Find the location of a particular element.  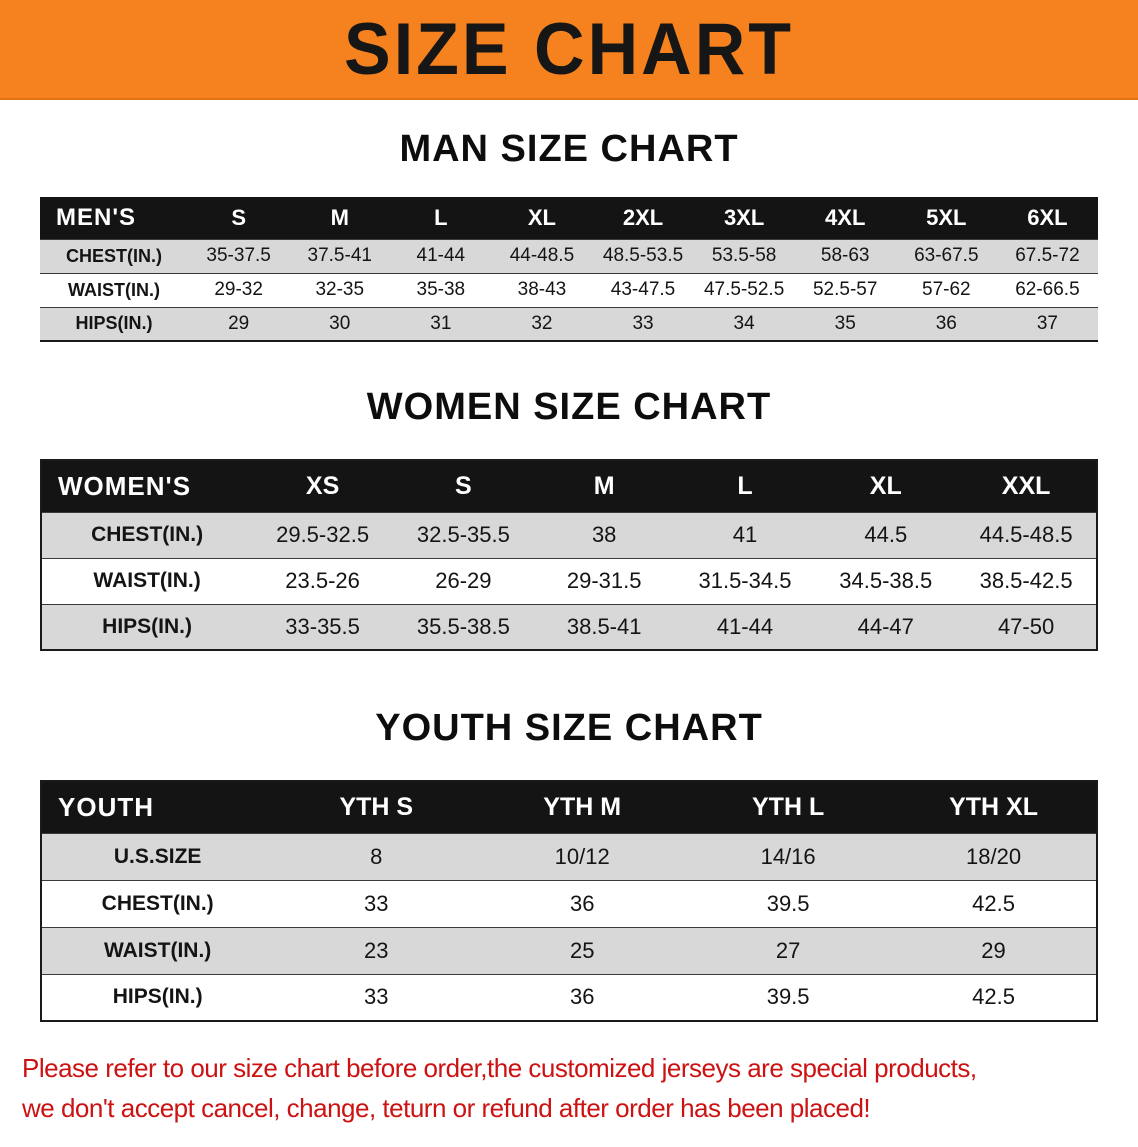

size-value-cell: 37.5-41 is located at coordinates (339, 255).